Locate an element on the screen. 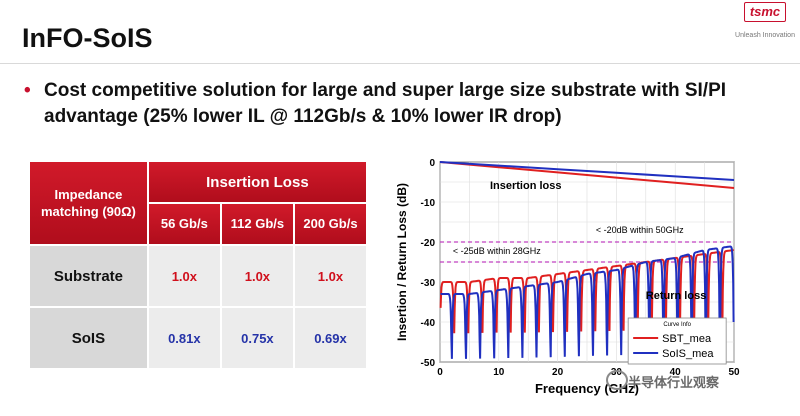 This screenshot has width=800, height=416. tsmc-logo: tsmc Unleash Innovation is located at coordinates (764, 22).